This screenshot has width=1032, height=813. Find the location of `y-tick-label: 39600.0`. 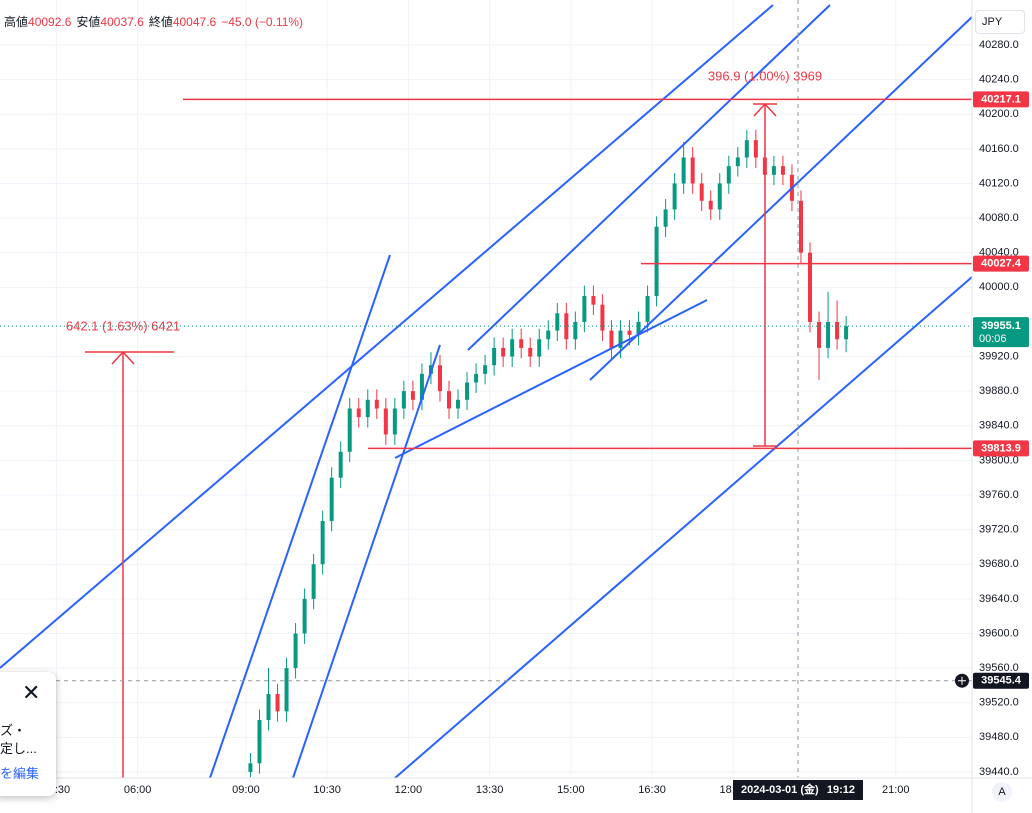

y-tick-label: 39600.0 is located at coordinates (999, 633).